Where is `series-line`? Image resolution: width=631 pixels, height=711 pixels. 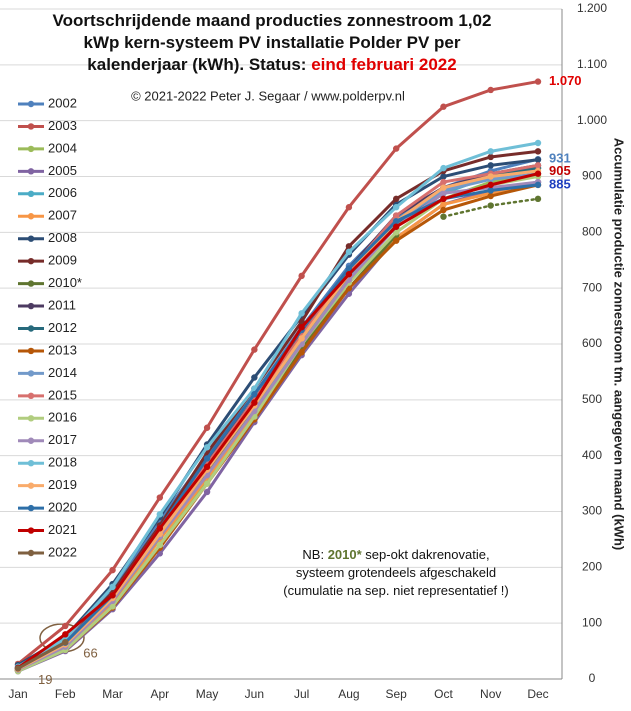 series-line is located at coordinates (41, 655).